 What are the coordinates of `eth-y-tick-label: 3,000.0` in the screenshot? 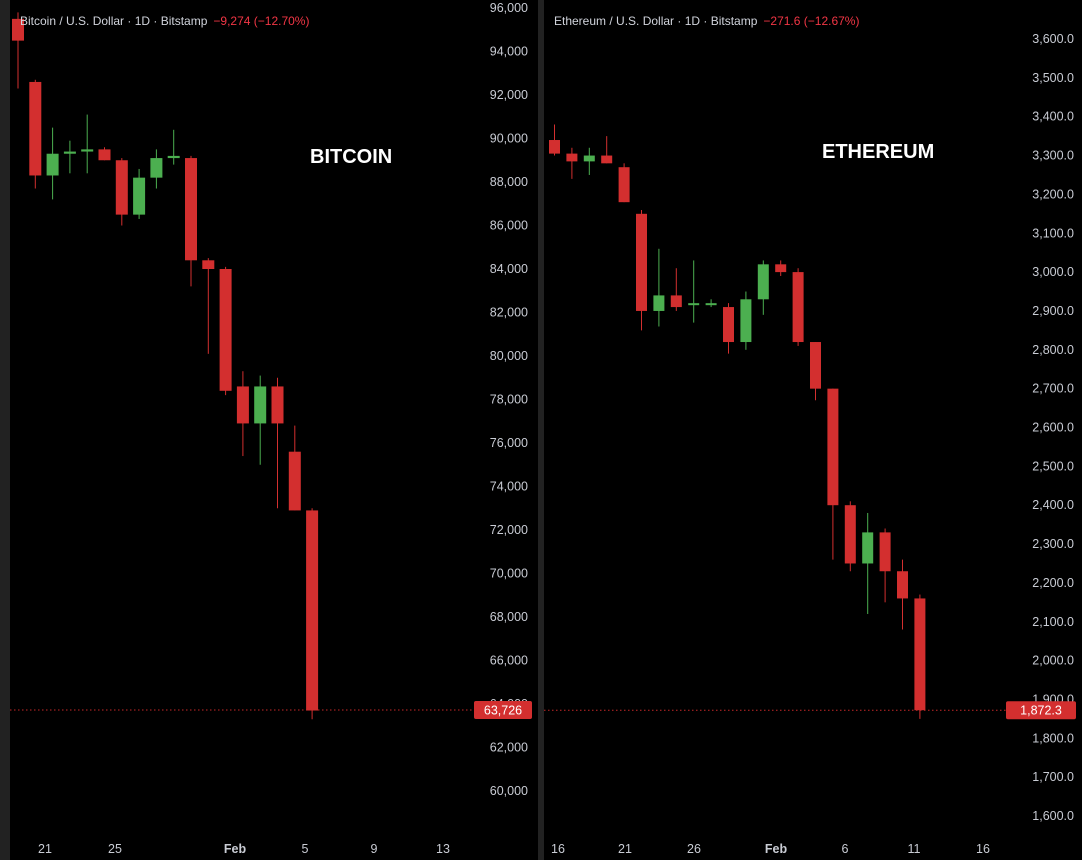 It's located at (1053, 272).